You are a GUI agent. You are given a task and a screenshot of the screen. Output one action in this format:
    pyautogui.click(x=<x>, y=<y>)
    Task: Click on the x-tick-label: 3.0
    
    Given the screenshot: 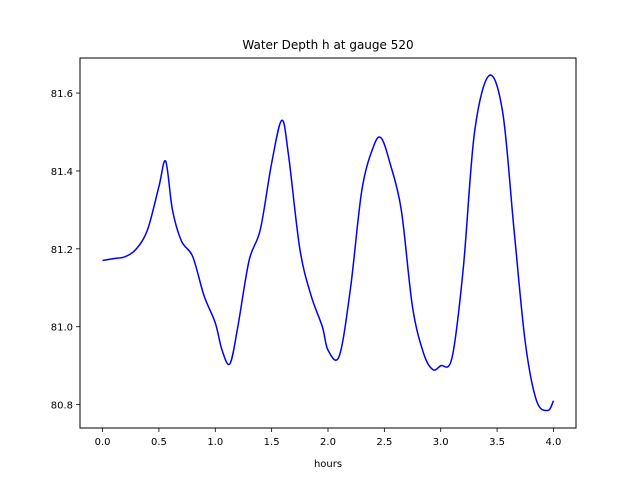 What is the action you would take?
    pyautogui.click(x=441, y=442)
    